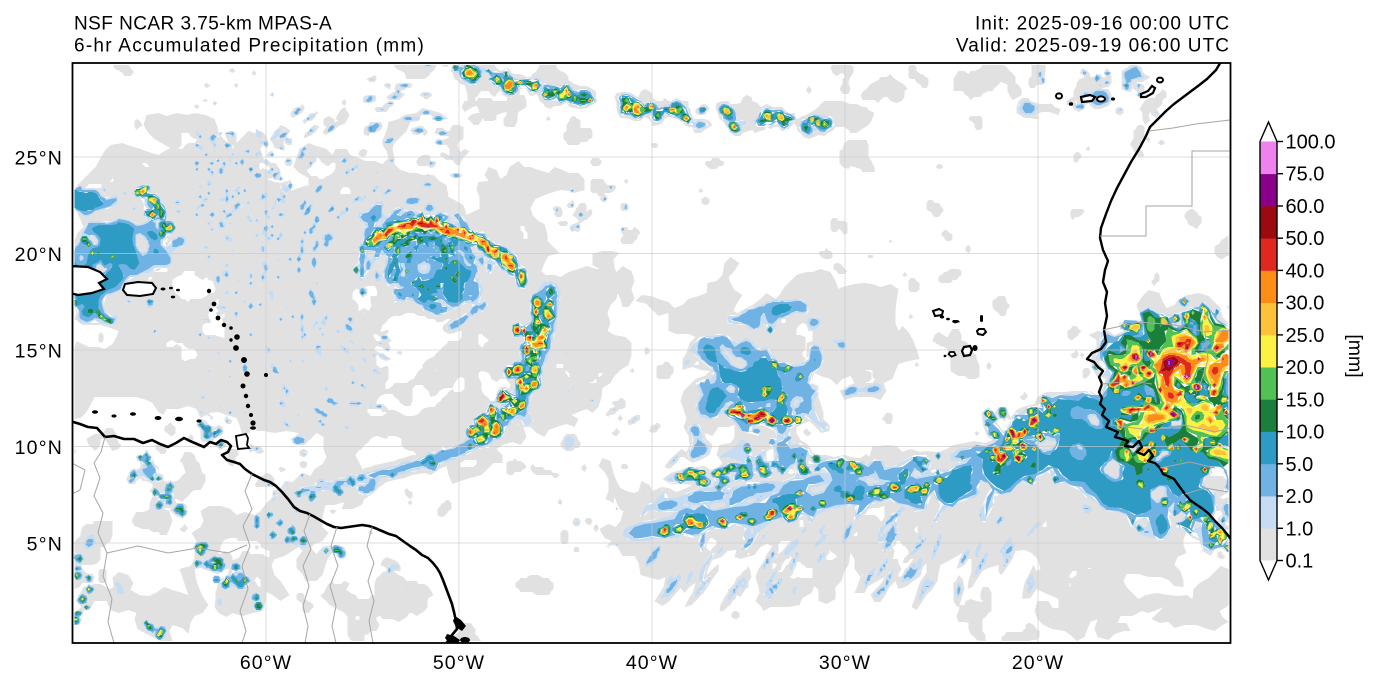 This screenshot has height=692, width=1378. Describe the element at coordinates (1300, 529) in the screenshot. I see `svg-text: 1.0` at that location.